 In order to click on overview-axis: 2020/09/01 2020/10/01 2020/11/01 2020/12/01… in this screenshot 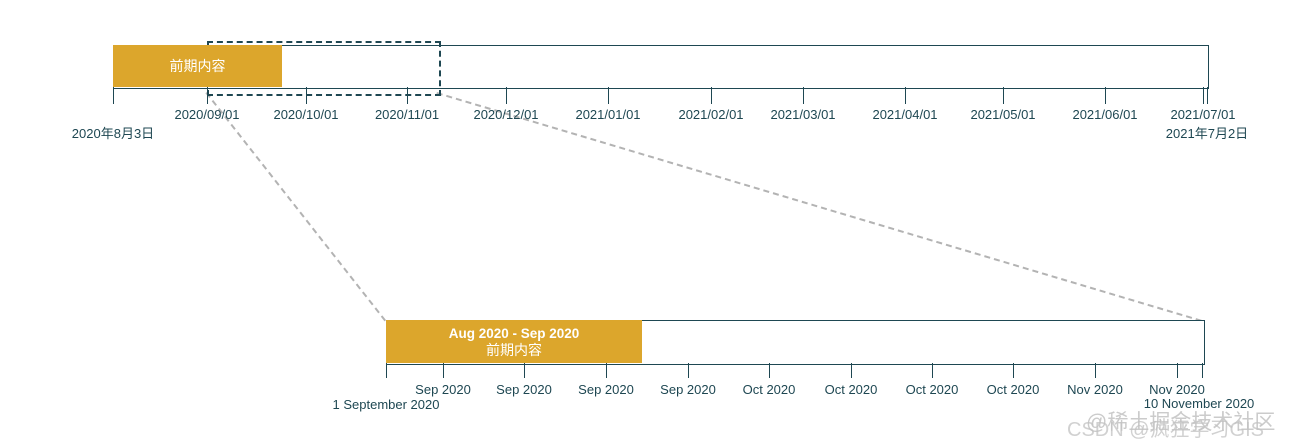, I will do `click(647, 117)`.